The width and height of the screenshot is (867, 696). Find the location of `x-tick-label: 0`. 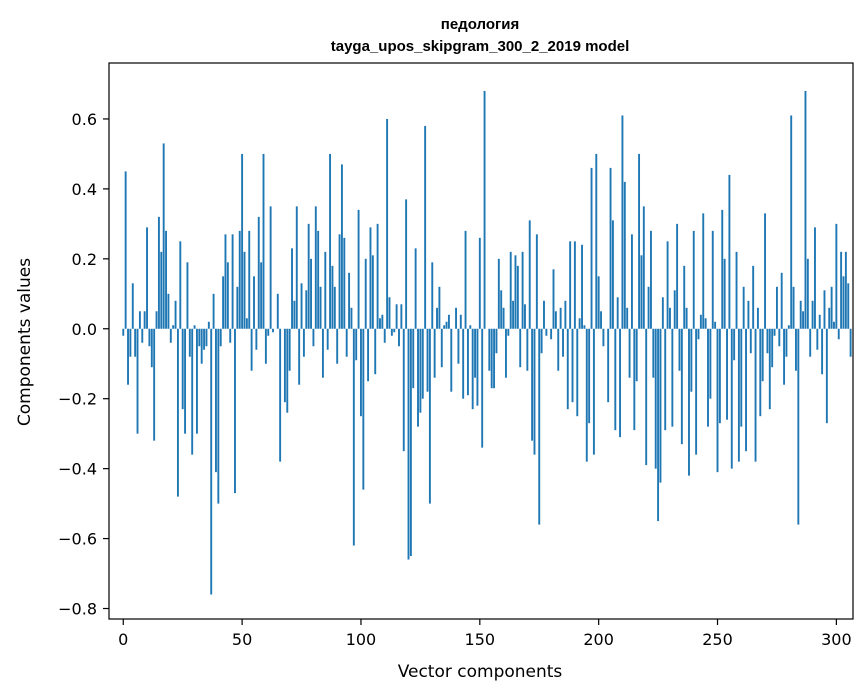

x-tick-label: 0 is located at coordinates (123, 639).